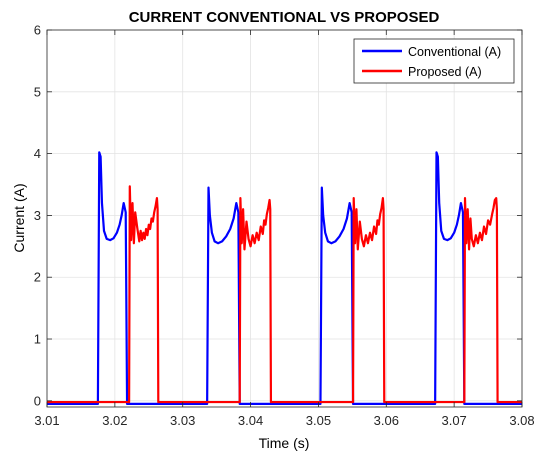 The image size is (550, 465). What do you see at coordinates (284, 443) in the screenshot?
I see `x-axis-label: Time (s)` at bounding box center [284, 443].